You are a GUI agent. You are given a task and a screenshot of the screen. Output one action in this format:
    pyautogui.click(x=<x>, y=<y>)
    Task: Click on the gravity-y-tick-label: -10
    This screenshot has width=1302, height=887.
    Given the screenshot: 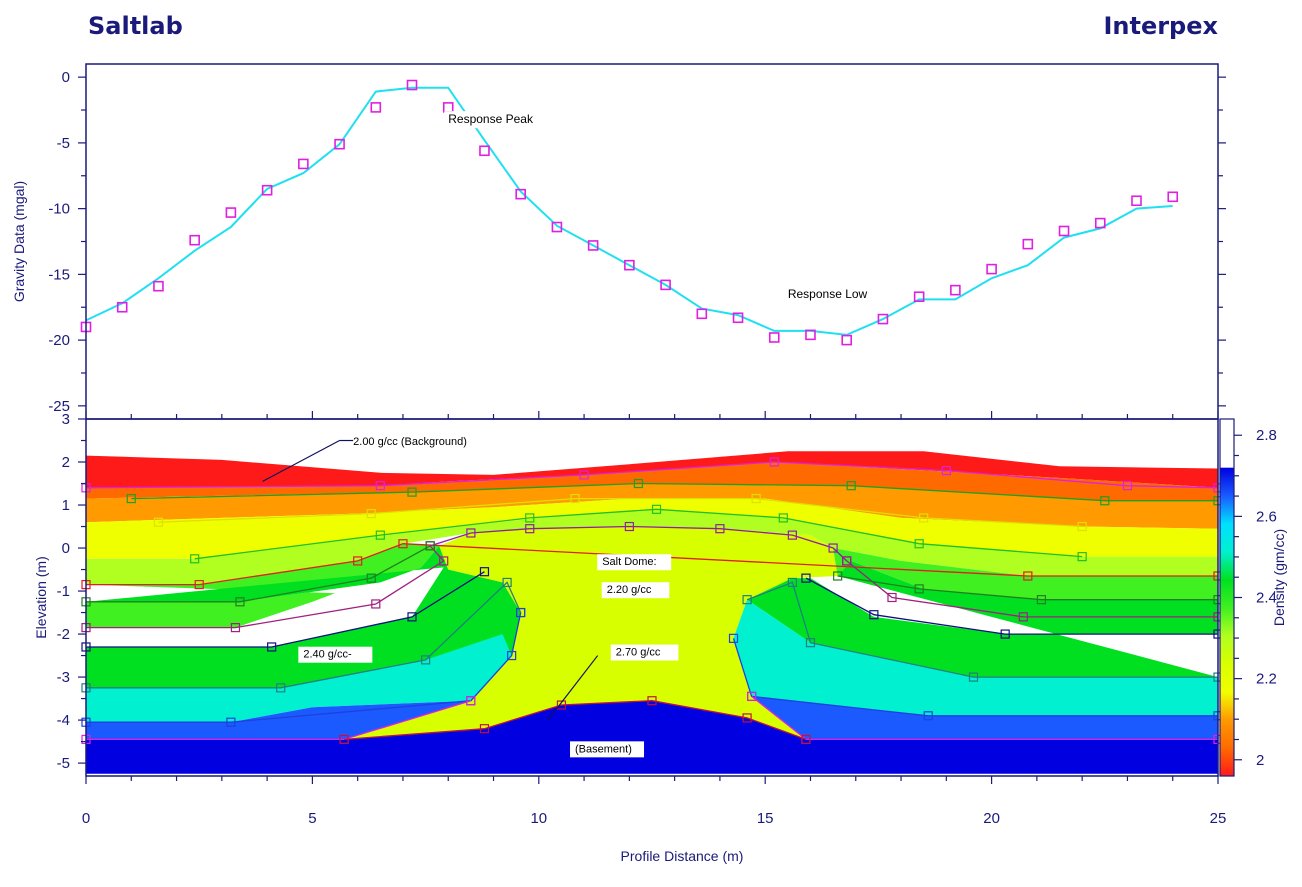 What is the action you would take?
    pyautogui.click(x=59, y=209)
    